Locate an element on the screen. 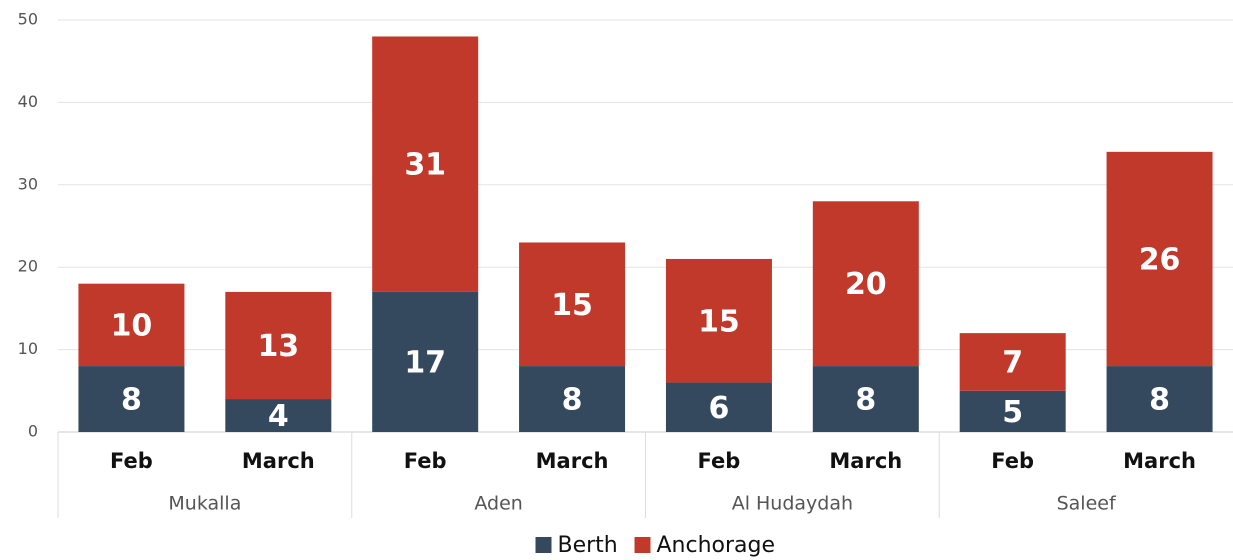 The width and height of the screenshot is (1233, 560). y-tick-label: 20 is located at coordinates (28, 266).